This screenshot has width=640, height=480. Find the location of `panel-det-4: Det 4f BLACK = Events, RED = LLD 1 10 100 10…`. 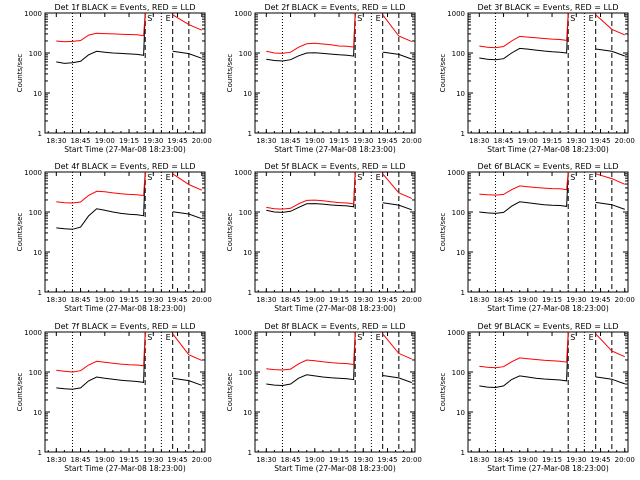

panel-det-4: Det 4f BLACK = Events, RED = LLD 1 10 100 10… is located at coordinates (114, 237).